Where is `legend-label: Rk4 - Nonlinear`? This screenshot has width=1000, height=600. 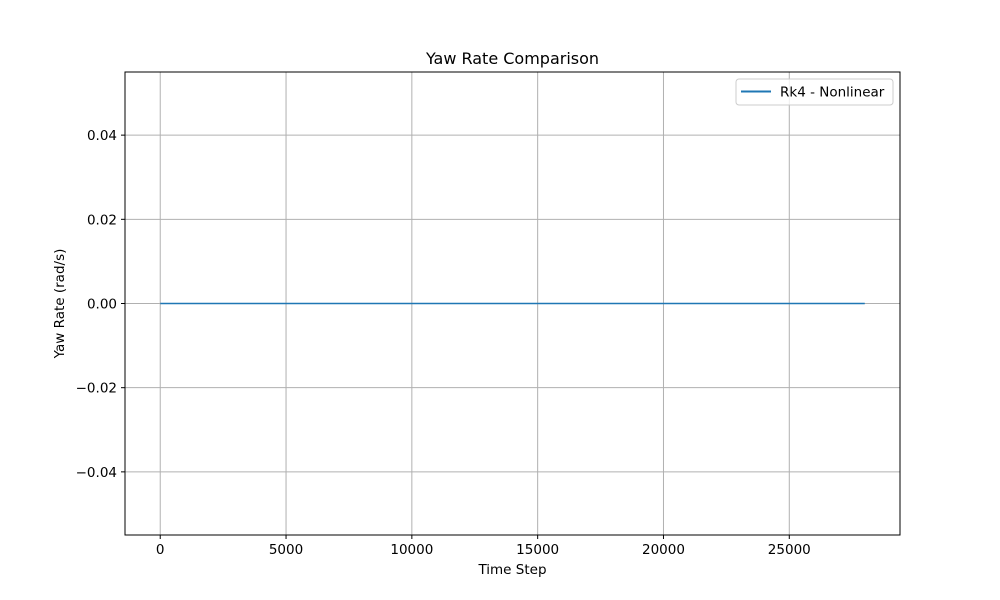
legend-label: Rk4 - Nonlinear is located at coordinates (832, 93).